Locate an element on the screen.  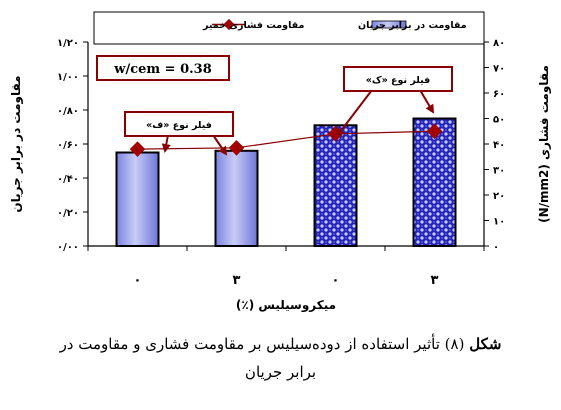
annotation-wcem-text: w/cem = 0.38 is located at coordinates (162, 69).